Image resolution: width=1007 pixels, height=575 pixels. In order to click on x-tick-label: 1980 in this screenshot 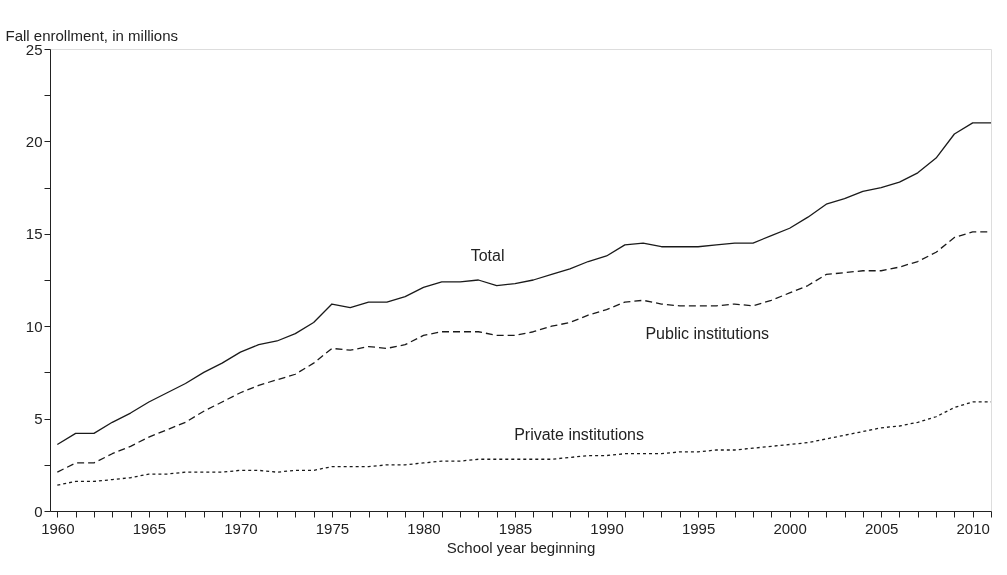, I will do `click(424, 528)`.